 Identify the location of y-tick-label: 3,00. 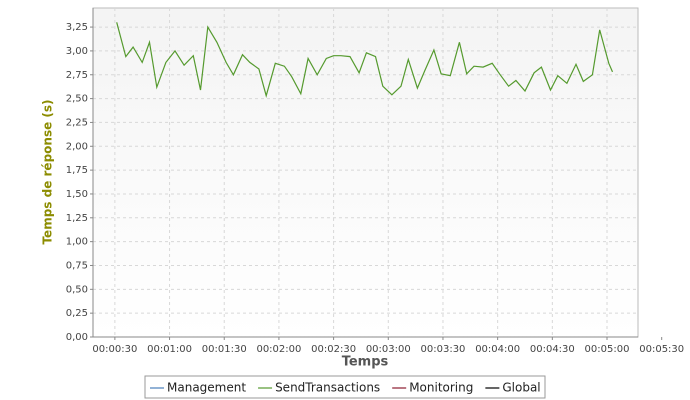
(77, 51).